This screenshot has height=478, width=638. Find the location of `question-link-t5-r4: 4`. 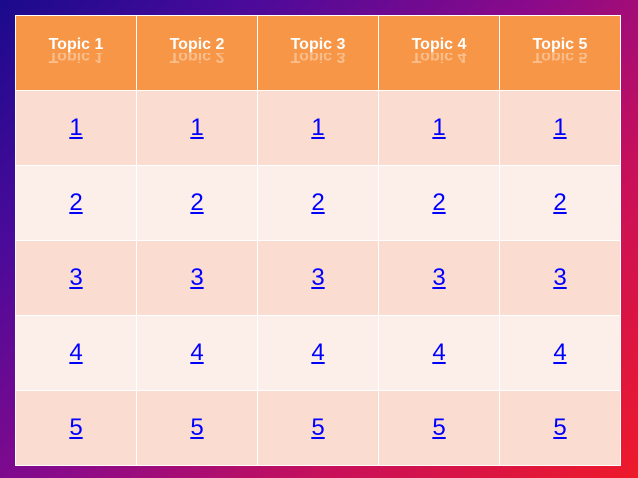

question-link-t5-r4: 4 is located at coordinates (560, 352).